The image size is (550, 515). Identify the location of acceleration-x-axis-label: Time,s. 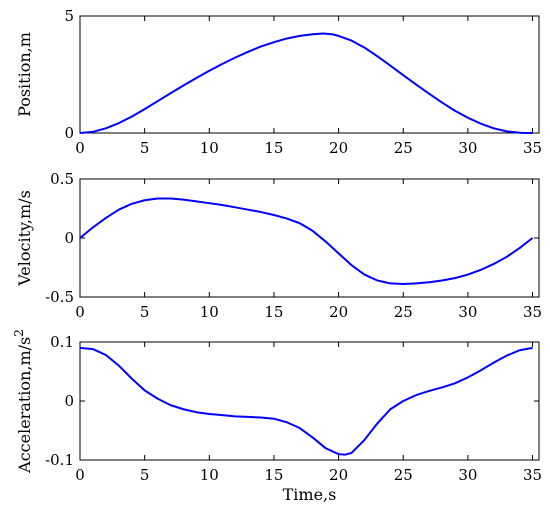
(310, 494).